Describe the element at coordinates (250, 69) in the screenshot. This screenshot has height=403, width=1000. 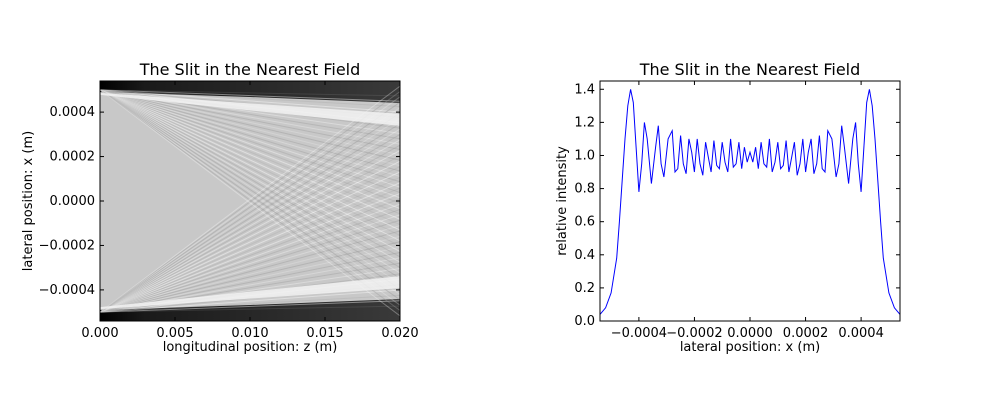
I see `heatmap-title: The Slit in the Nearest Field` at that location.